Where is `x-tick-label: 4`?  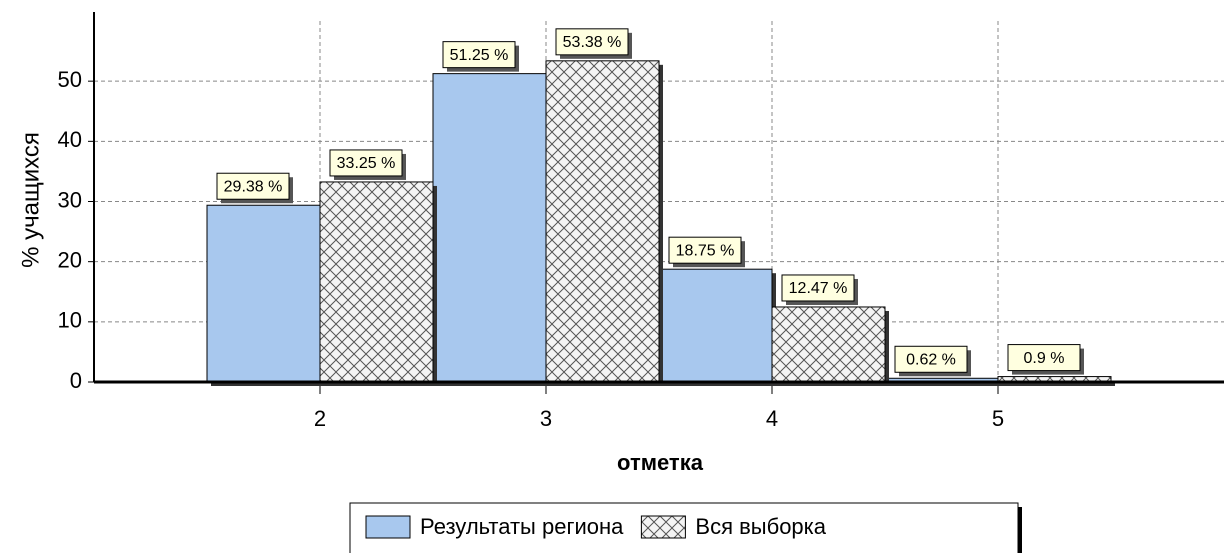
x-tick-label: 4 is located at coordinates (772, 418).